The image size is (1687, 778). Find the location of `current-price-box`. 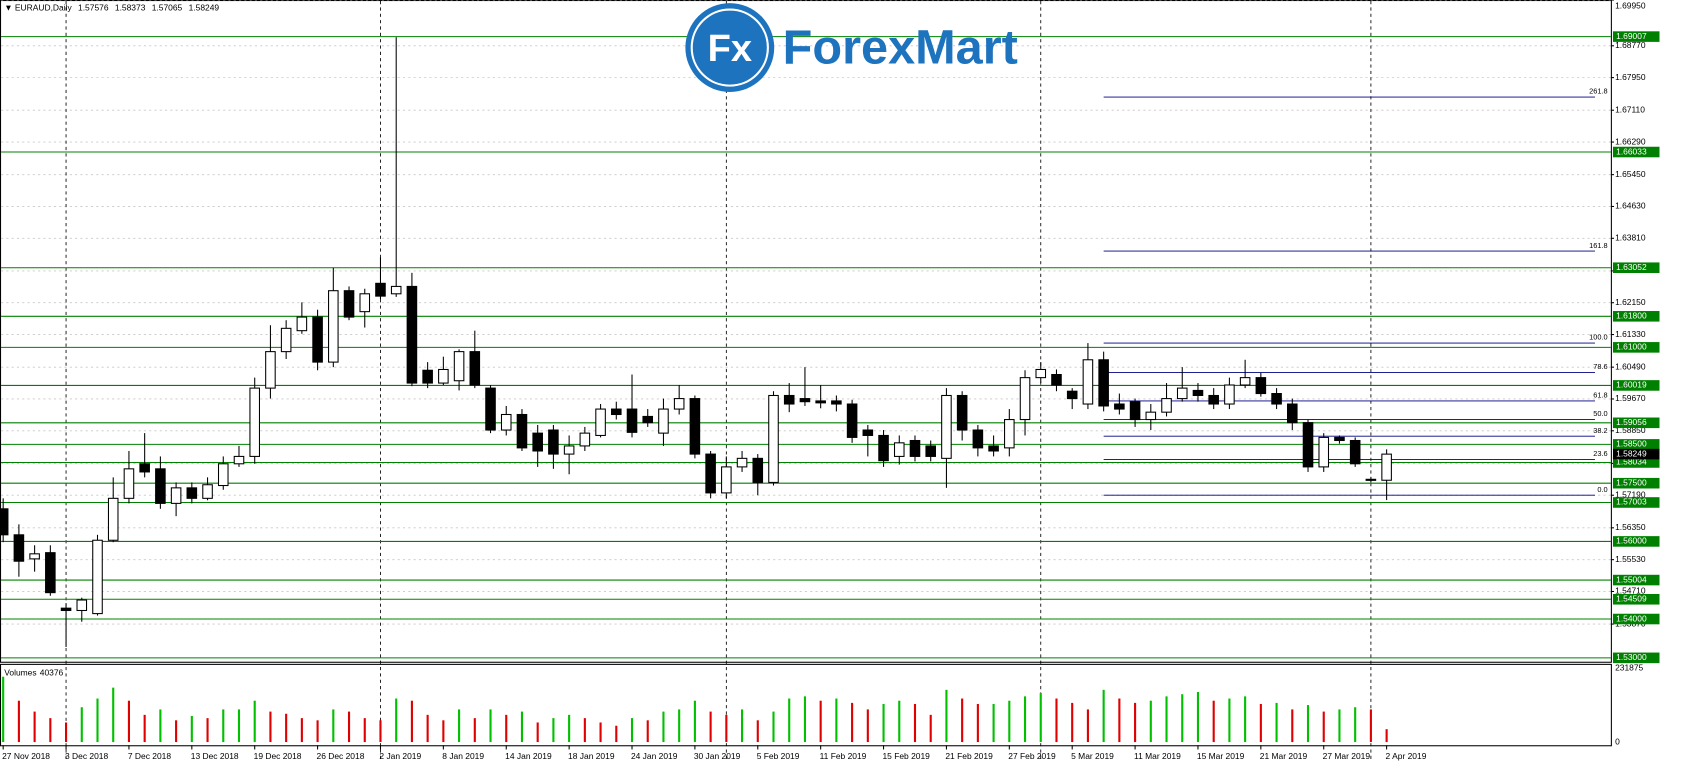

current-price-box is located at coordinates (1636, 454).